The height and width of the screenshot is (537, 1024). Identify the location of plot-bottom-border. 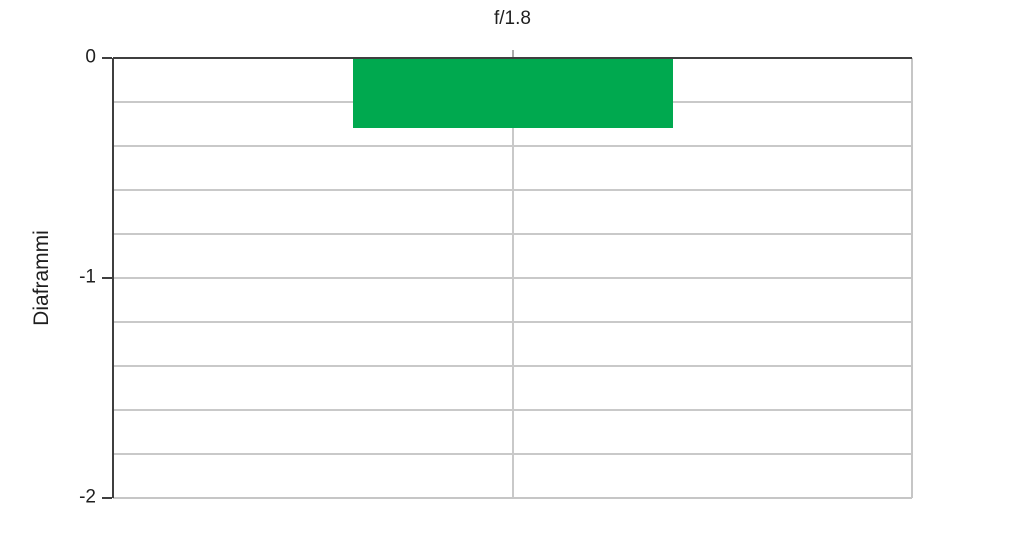
(512, 498).